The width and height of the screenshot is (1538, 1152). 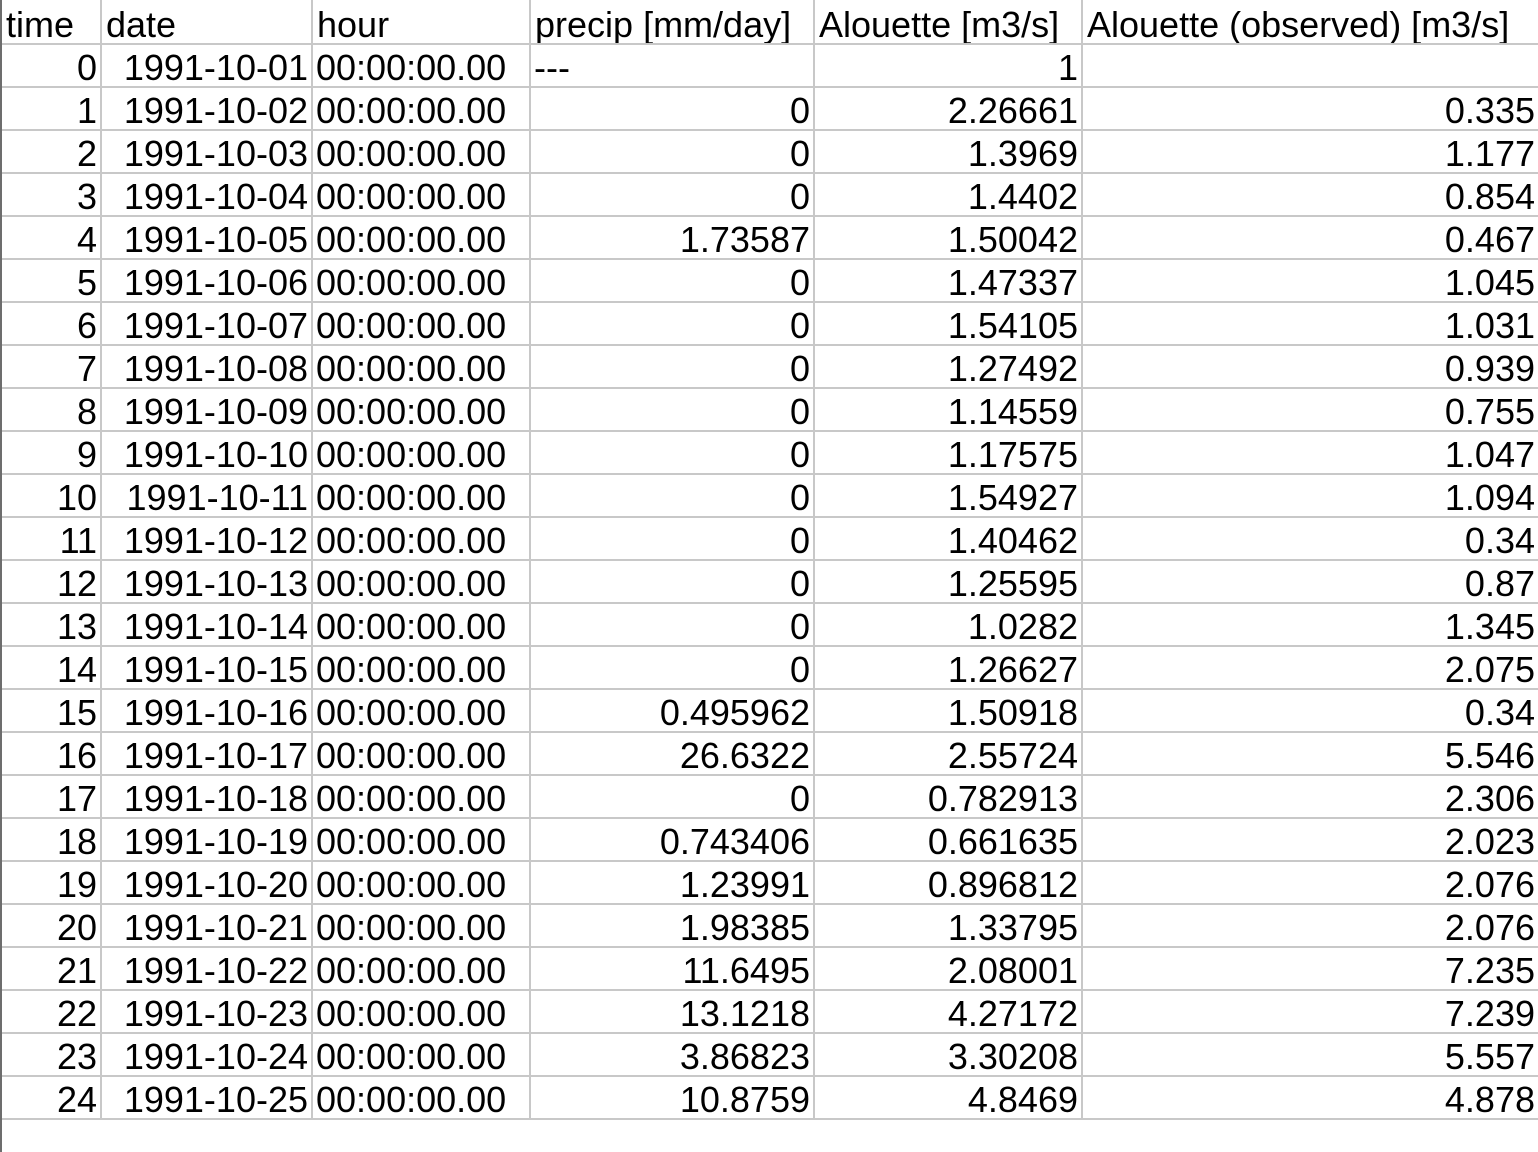 I want to click on cell-time: 14, so click(x=51, y=668).